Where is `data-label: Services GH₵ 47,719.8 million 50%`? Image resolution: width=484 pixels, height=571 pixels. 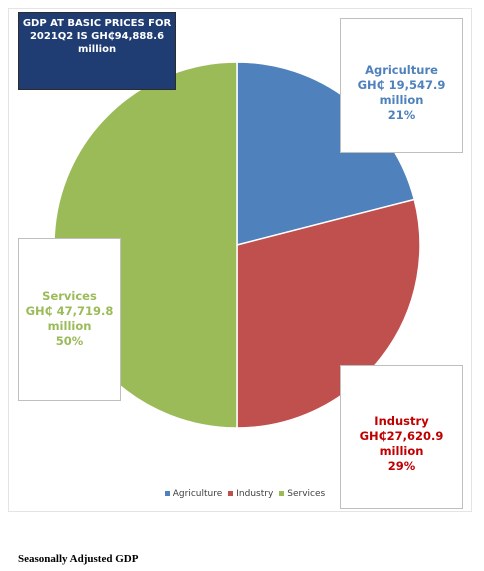
data-label: Services GH₵ 47,719.8 million 50% is located at coordinates (69, 319).